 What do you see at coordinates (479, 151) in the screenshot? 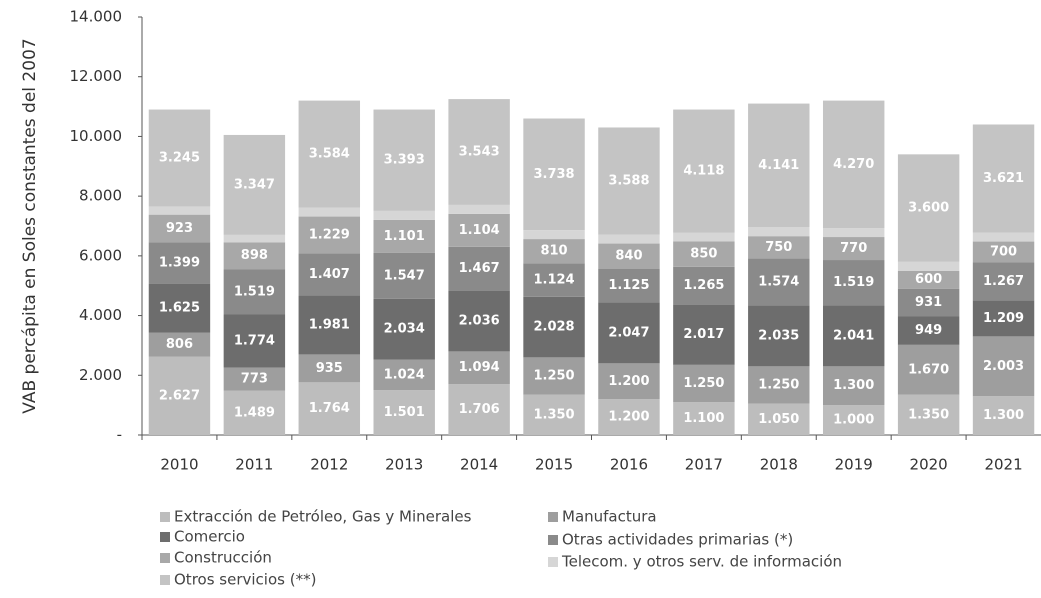
I see `value-label: 3.543` at bounding box center [479, 151].